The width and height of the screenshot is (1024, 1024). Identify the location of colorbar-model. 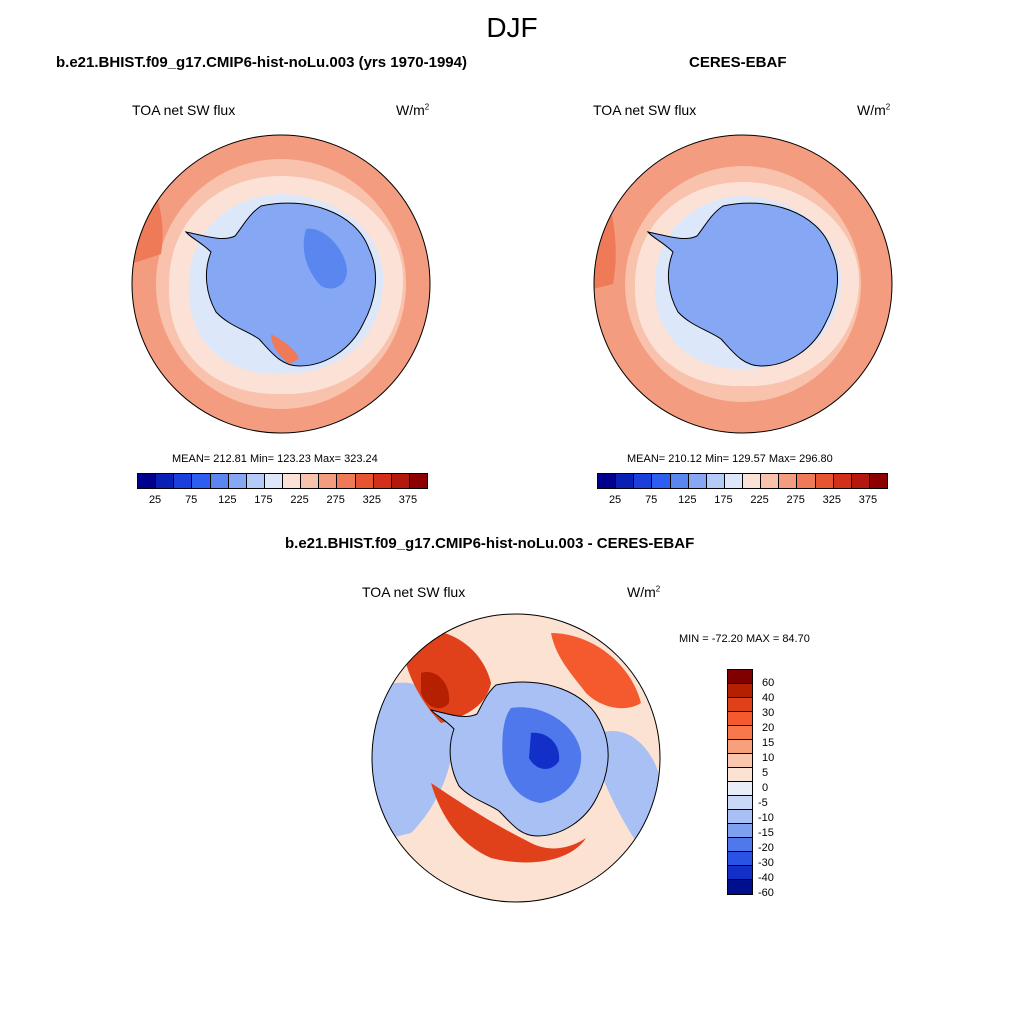
(282, 481).